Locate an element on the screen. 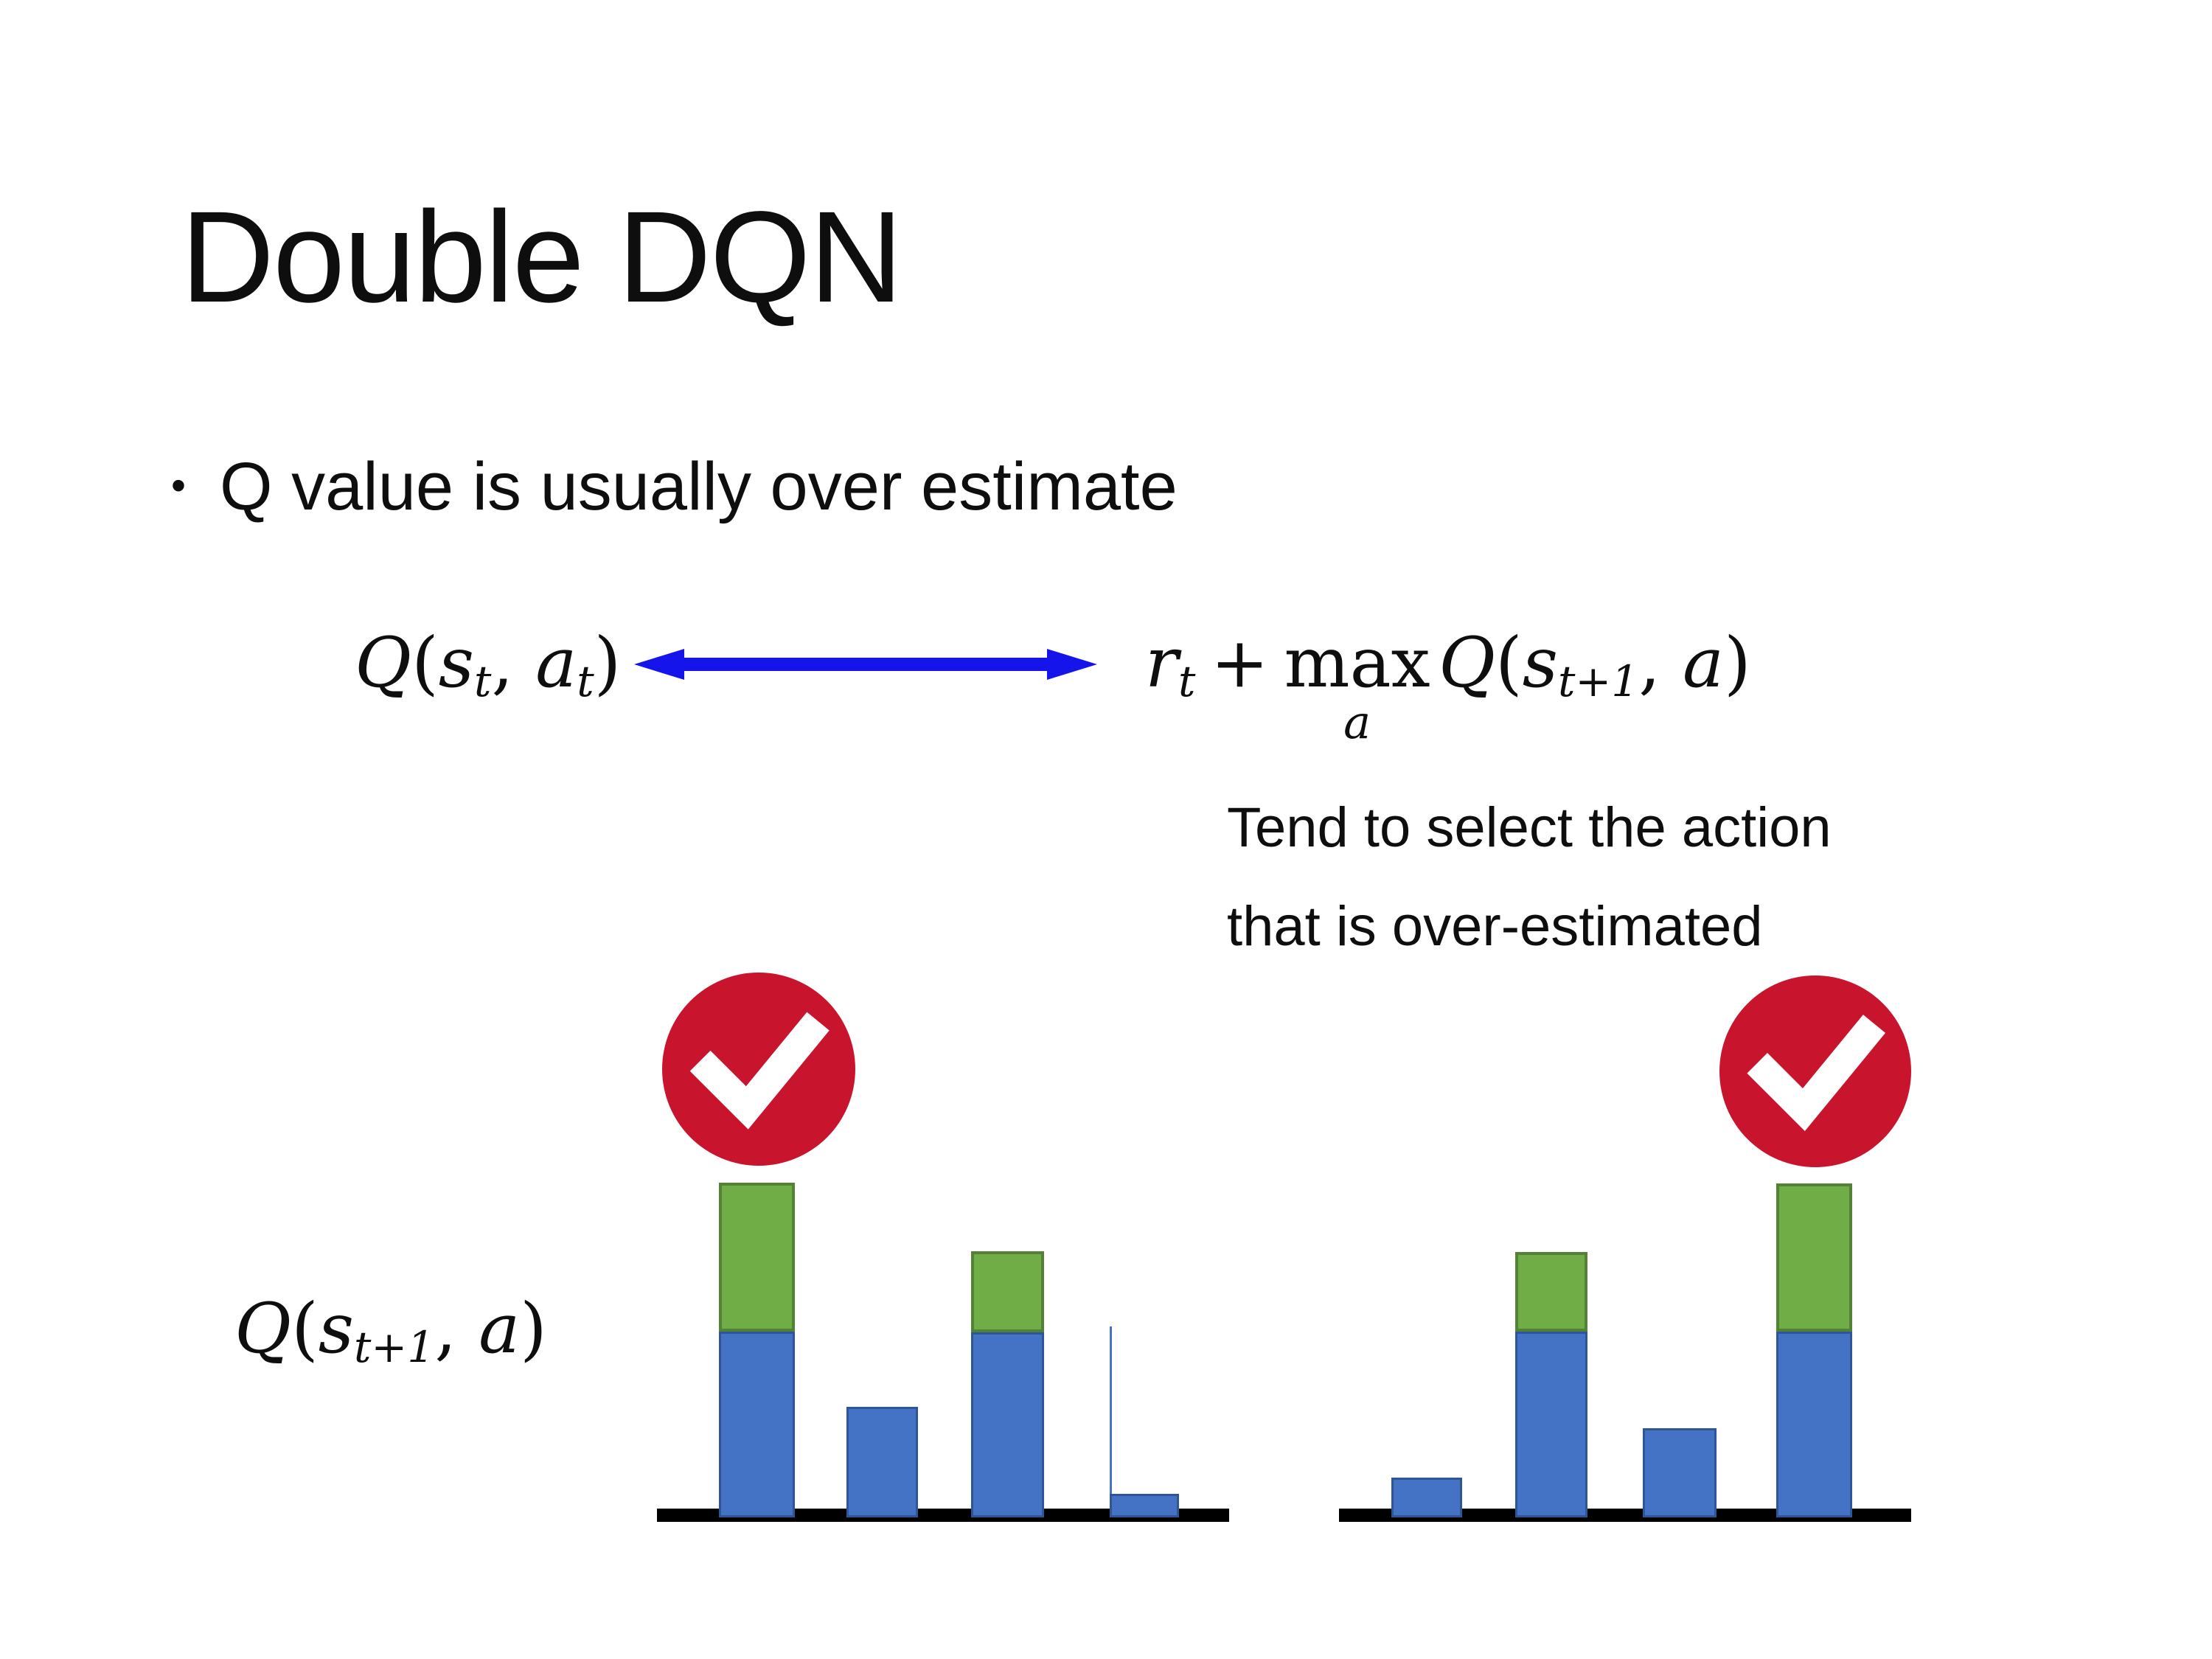  bullet-text: Q value is usually over estimate is located at coordinates (698, 486).